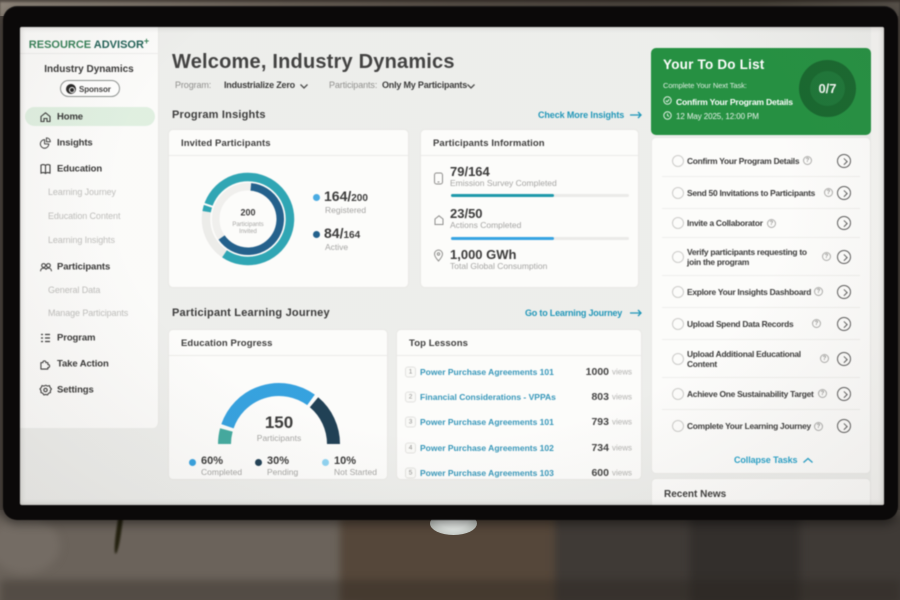 The width and height of the screenshot is (900, 600). I want to click on svg-text: Invited, so click(248, 232).